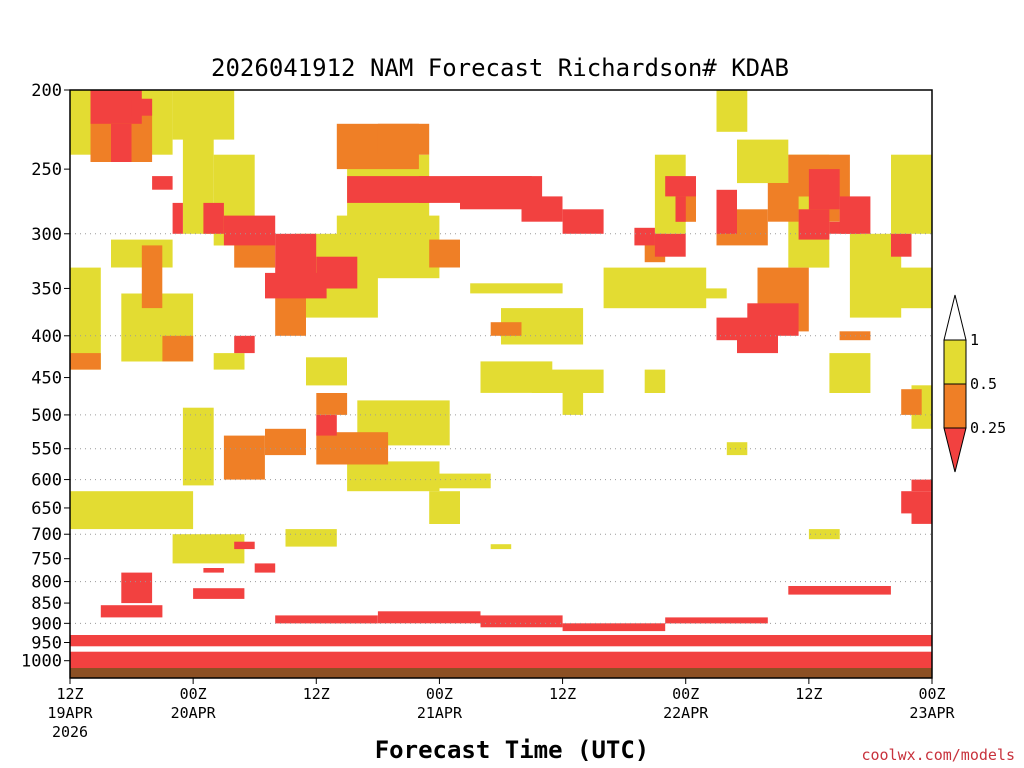  Describe the element at coordinates (193, 694) in the screenshot. I see `x-tick-label-1-0: 00Z` at that location.